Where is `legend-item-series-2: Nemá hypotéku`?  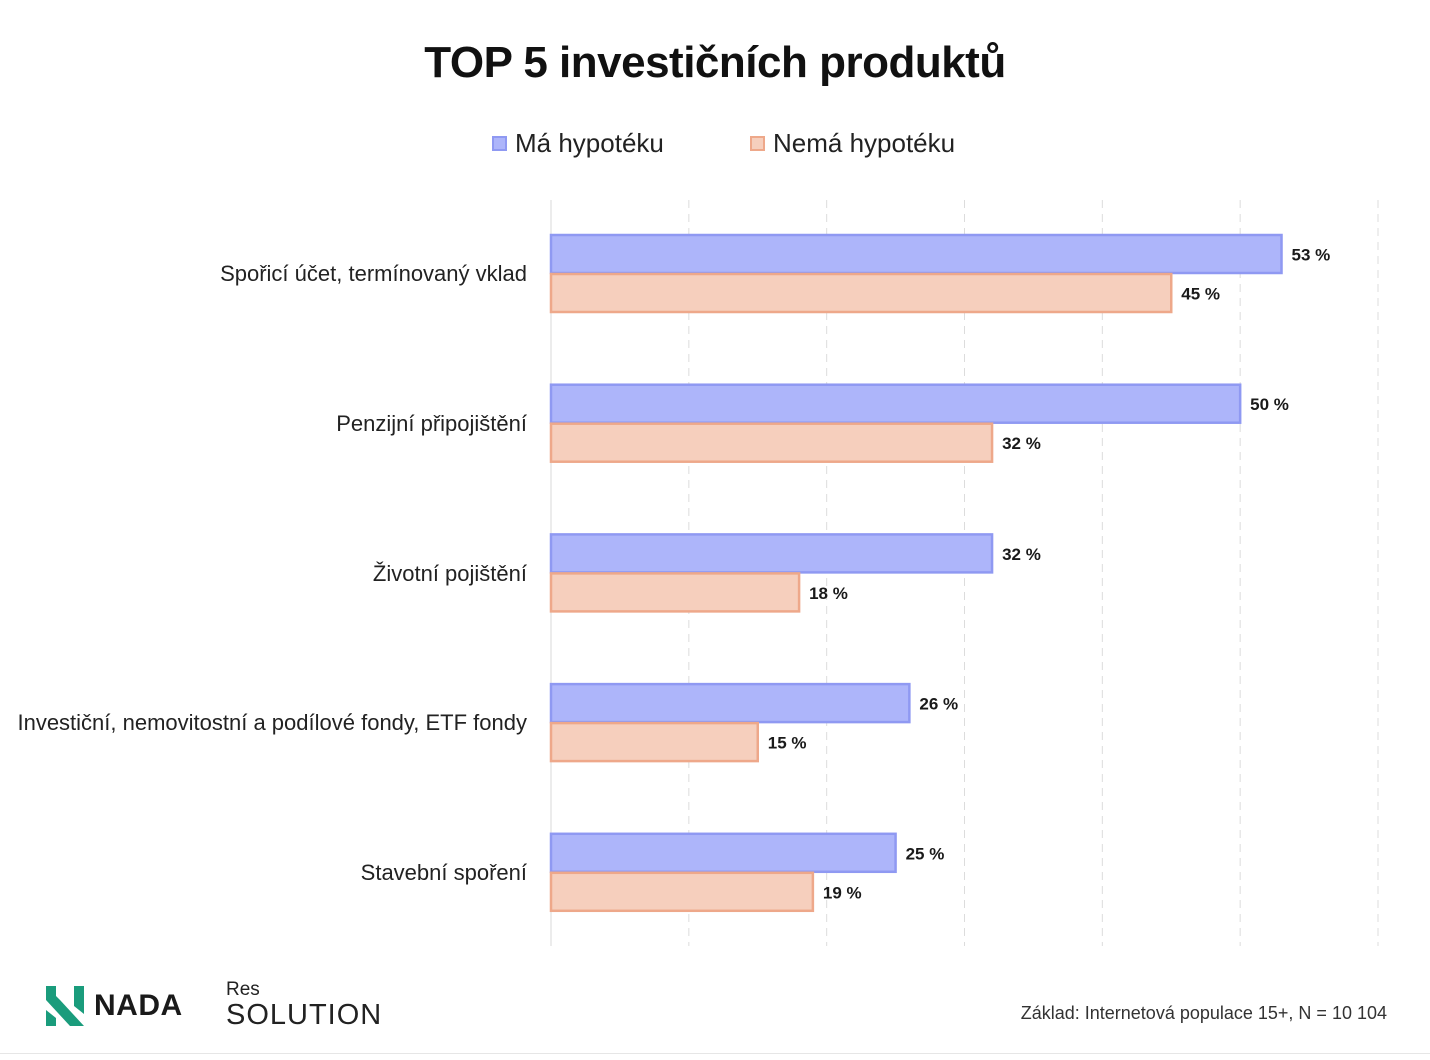 legend-item-series-2: Nemá hypotéku is located at coordinates (852, 143).